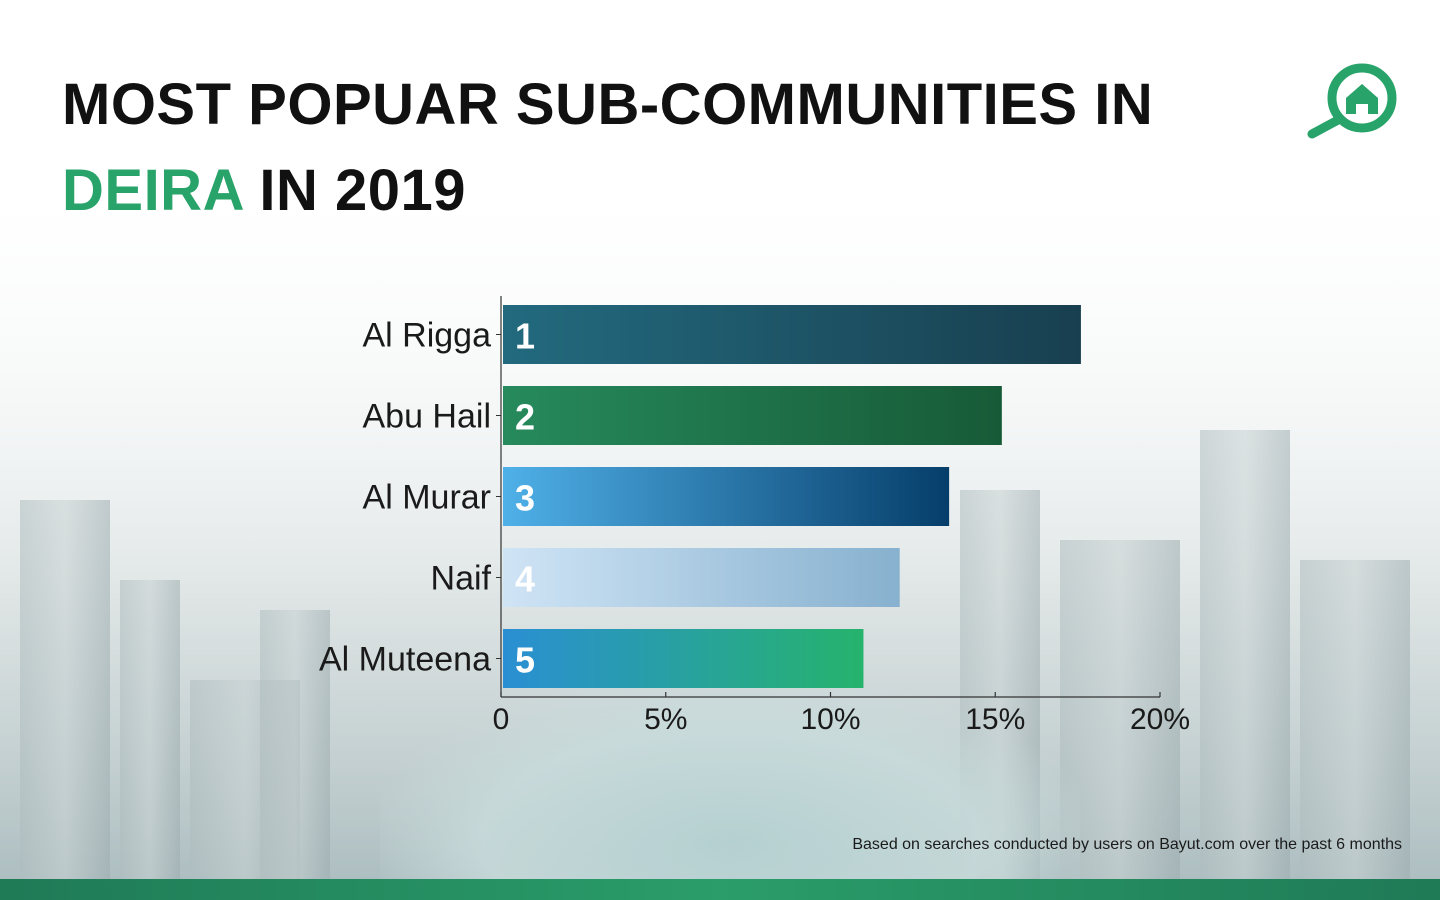 The image size is (1440, 900). What do you see at coordinates (461, 579) in the screenshot?
I see `category-label: Naif` at bounding box center [461, 579].